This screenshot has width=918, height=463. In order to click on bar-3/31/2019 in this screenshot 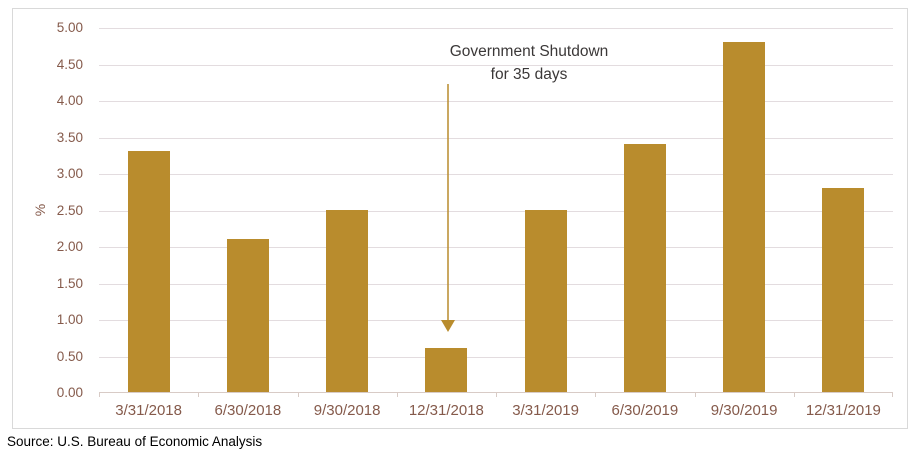, I will do `click(545, 300)`.